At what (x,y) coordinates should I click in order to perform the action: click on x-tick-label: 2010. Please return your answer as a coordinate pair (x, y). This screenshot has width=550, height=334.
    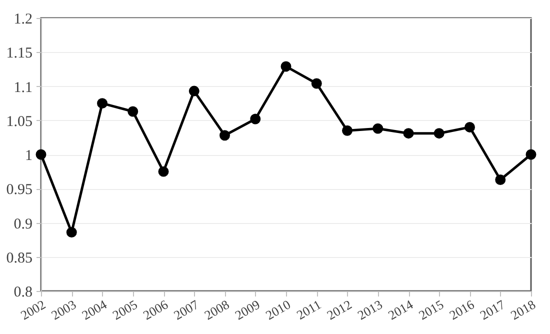
    Looking at the image, I should click on (277, 309).